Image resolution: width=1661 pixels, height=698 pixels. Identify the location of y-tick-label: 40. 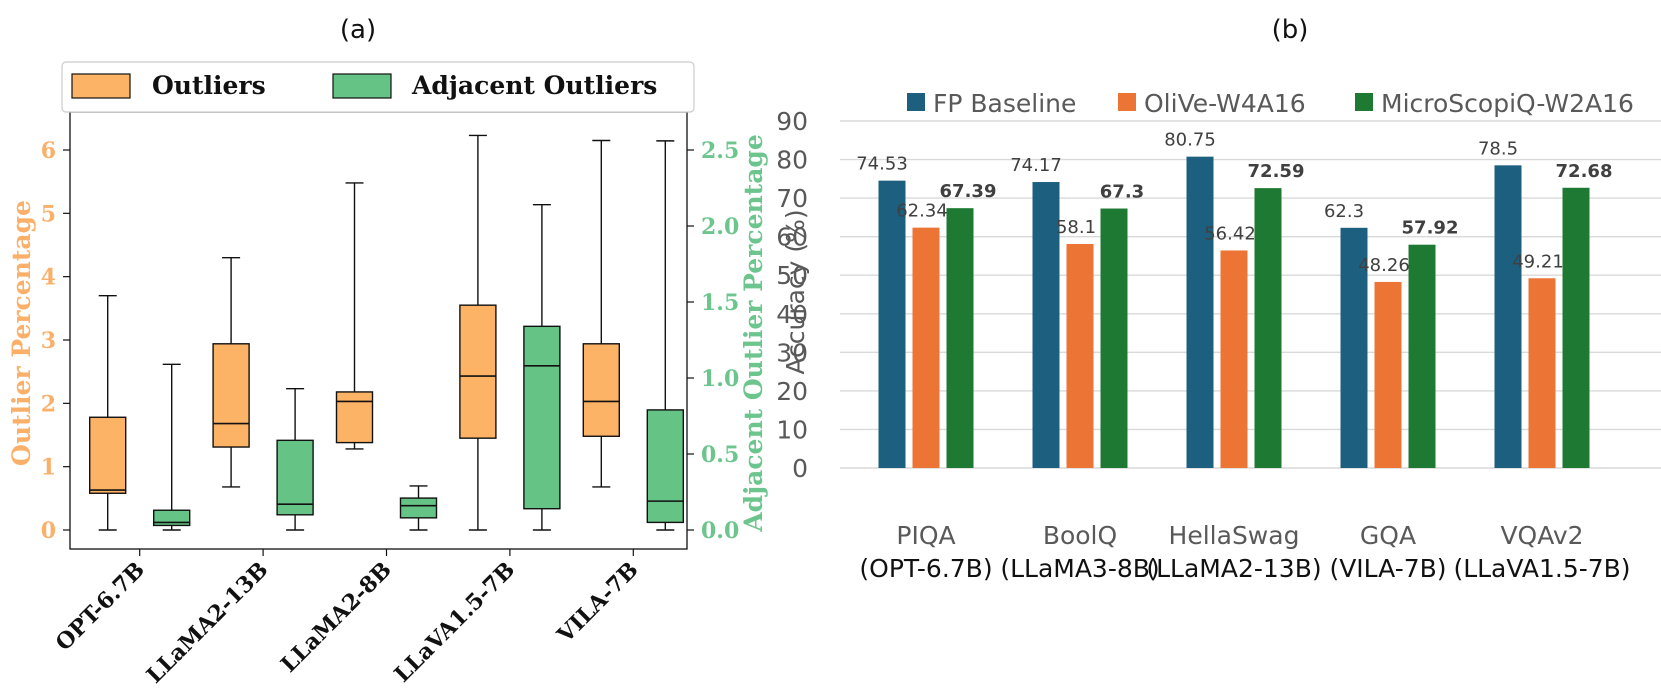
(792, 314).